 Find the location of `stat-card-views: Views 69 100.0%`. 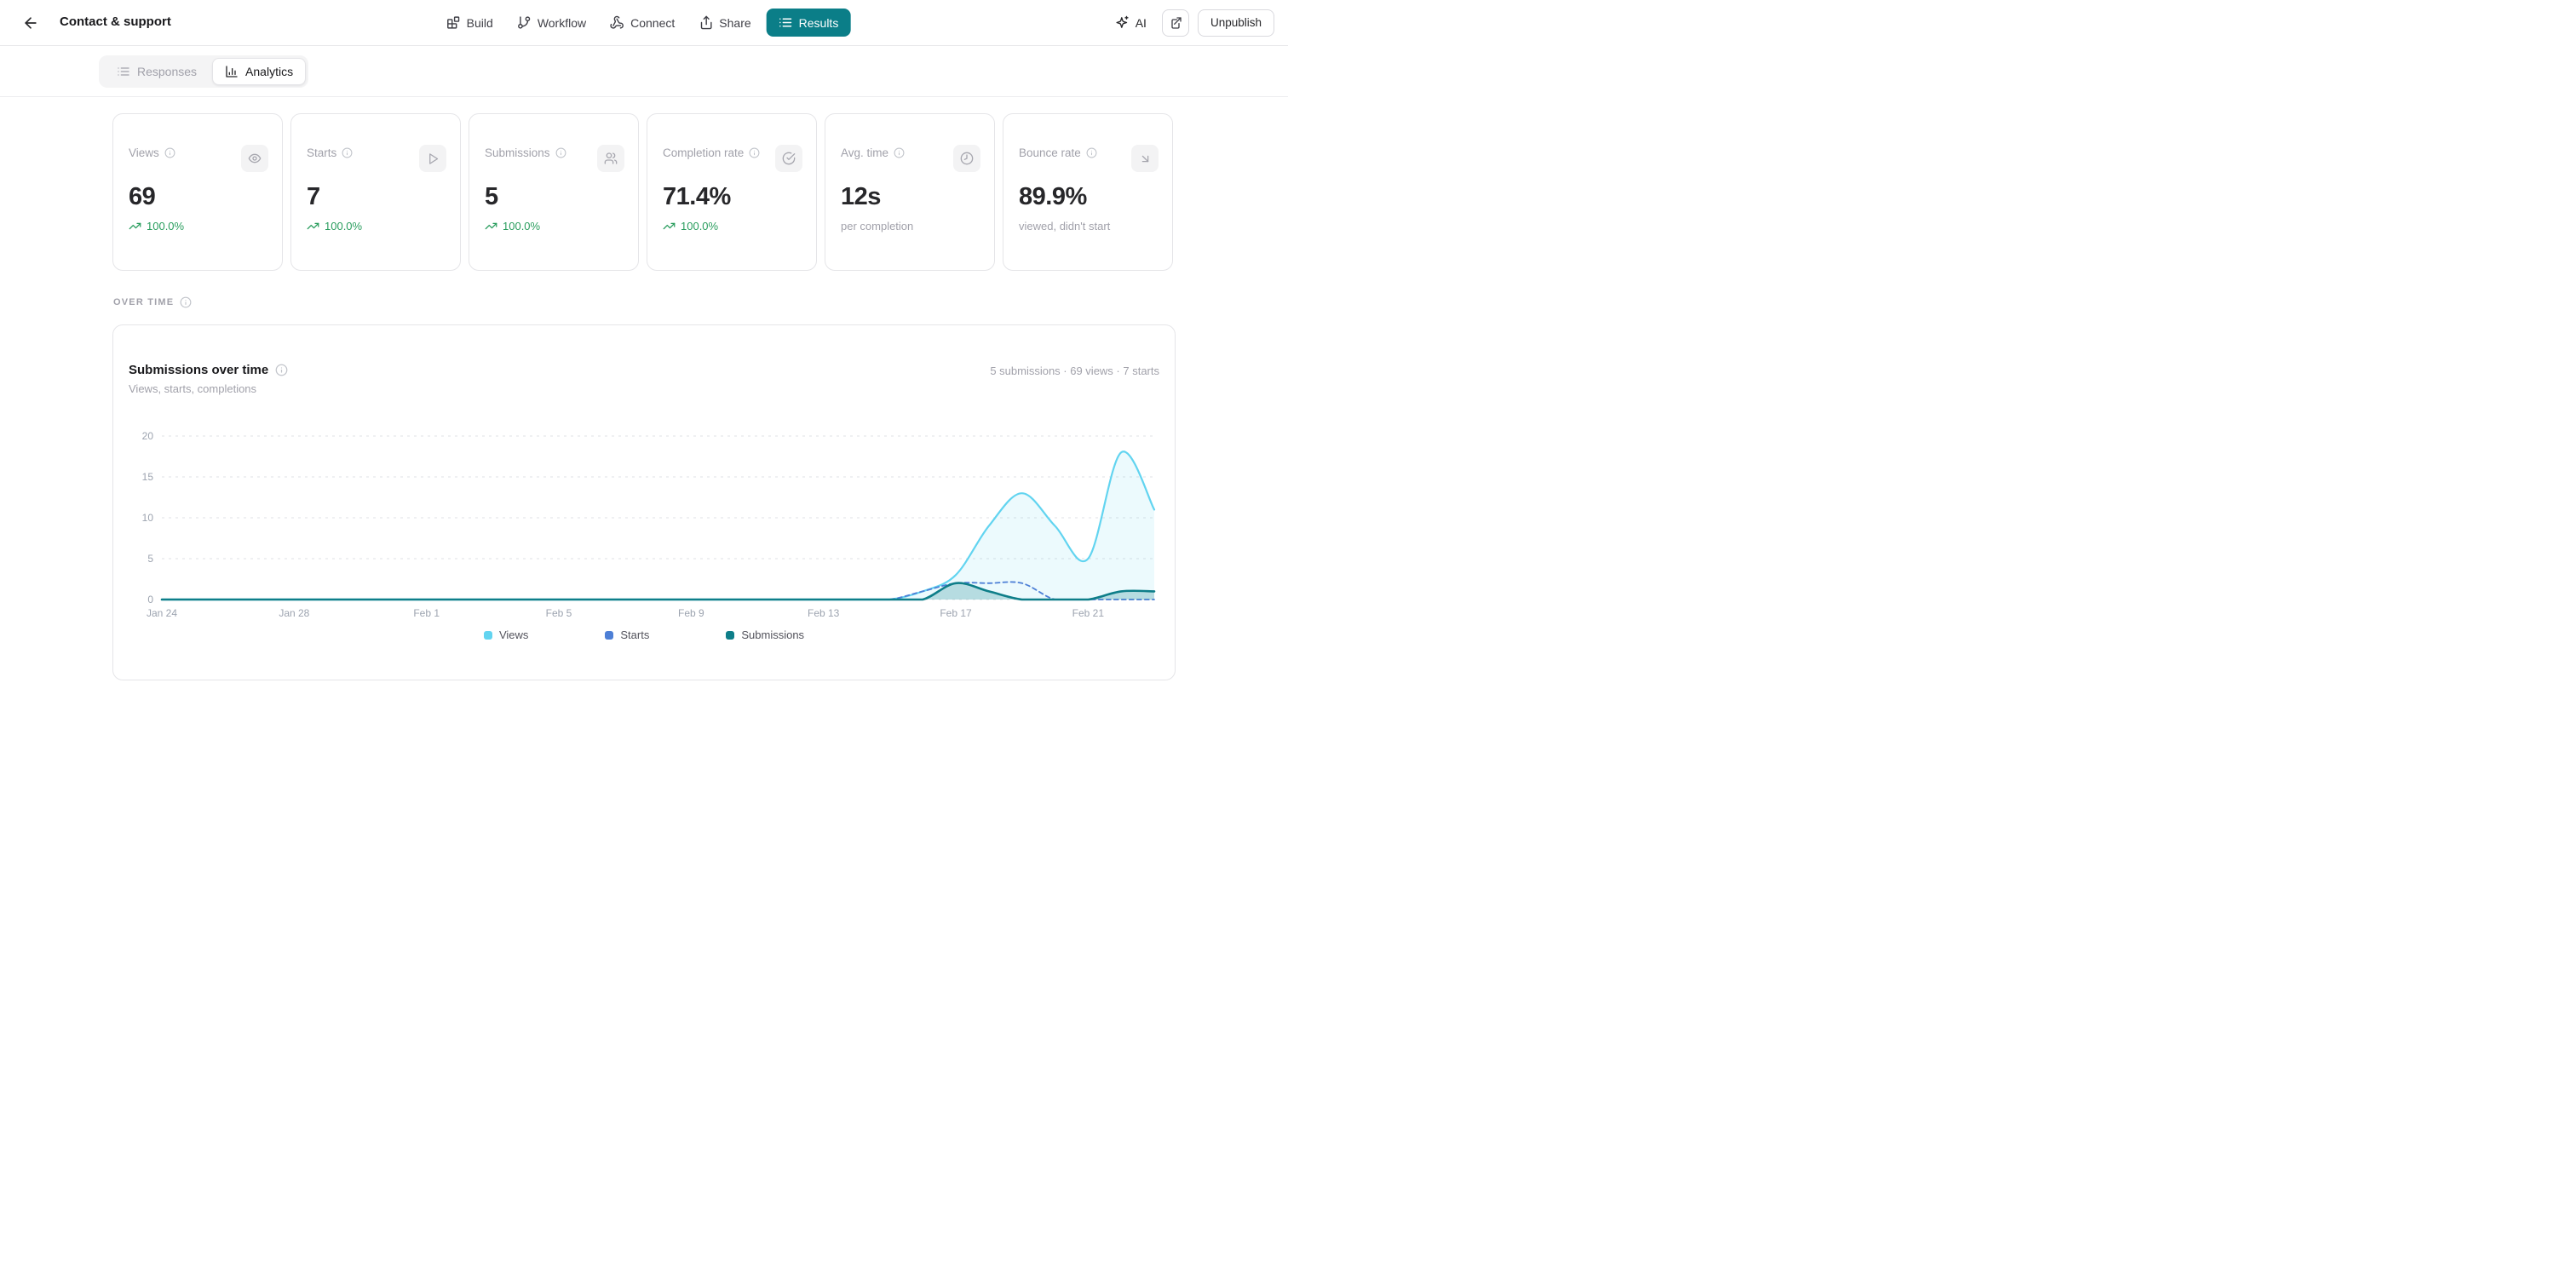

stat-card-views: Views 69 100.0% is located at coordinates (197, 192).